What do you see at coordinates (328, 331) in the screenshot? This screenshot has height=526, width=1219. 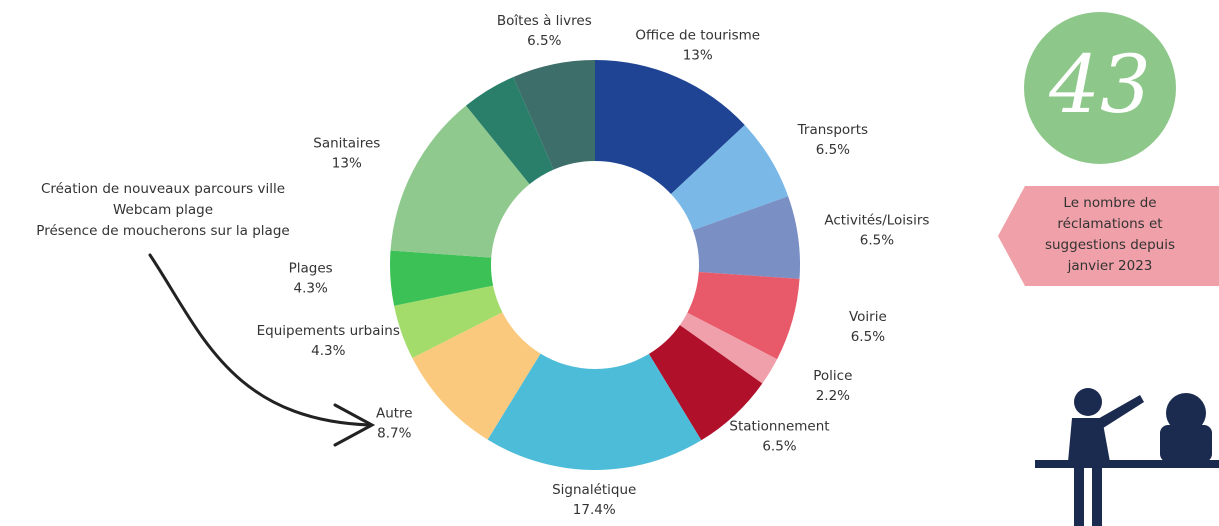 I see `slice-label: Equipements urbains` at bounding box center [328, 331].